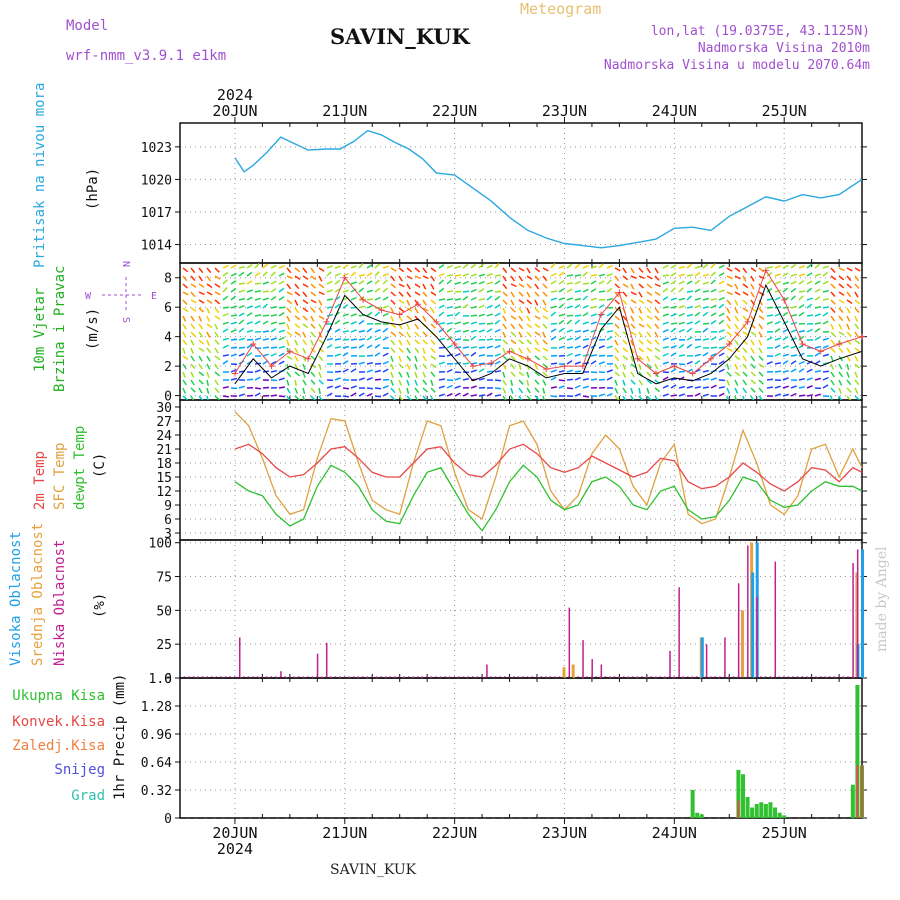 The height and width of the screenshot is (900, 900). What do you see at coordinates (373, 870) in the screenshot?
I see `bottom-station-label: SAVIN_KUK` at bounding box center [373, 870].